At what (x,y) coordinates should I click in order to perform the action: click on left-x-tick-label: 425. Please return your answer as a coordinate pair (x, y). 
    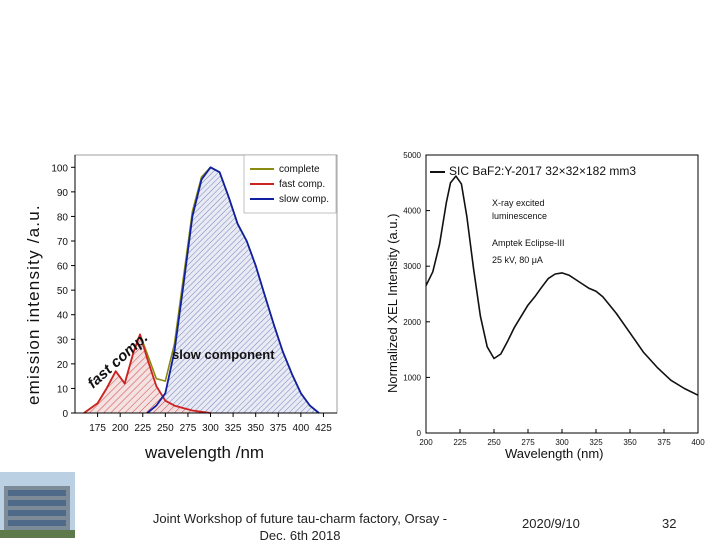
    Looking at the image, I should click on (323, 428).